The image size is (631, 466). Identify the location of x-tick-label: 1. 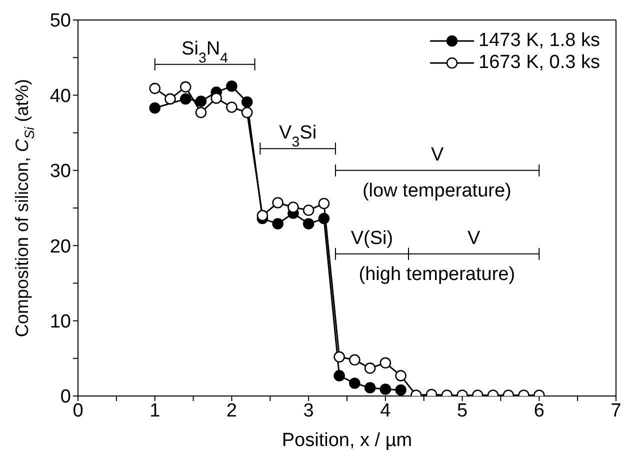
(155, 411).